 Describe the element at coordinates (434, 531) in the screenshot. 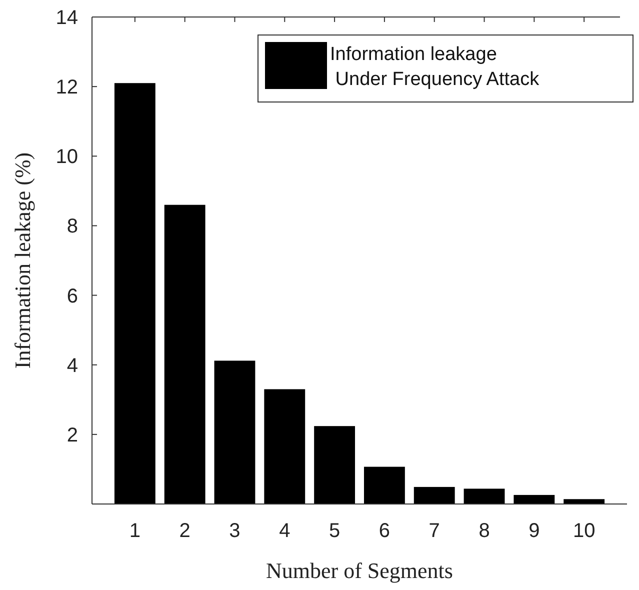

I see `x-tick-label: 7` at that location.